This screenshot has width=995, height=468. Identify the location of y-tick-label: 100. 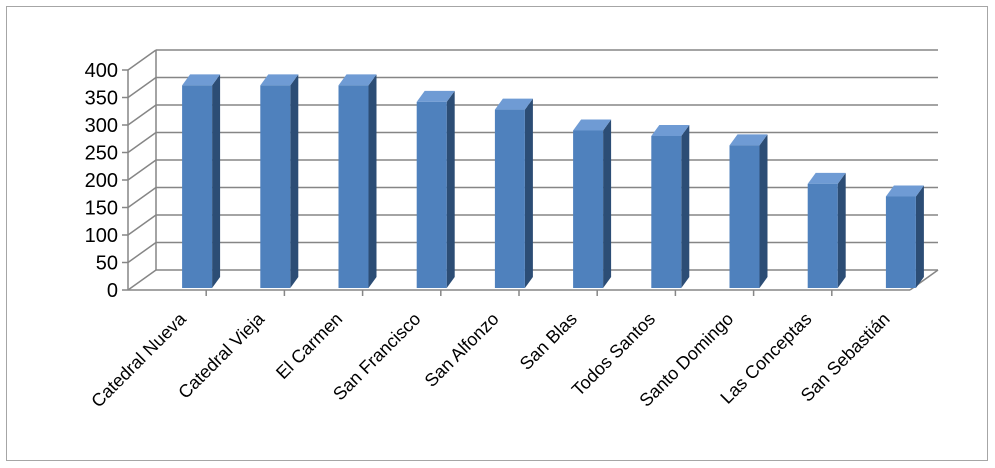
(101, 236).